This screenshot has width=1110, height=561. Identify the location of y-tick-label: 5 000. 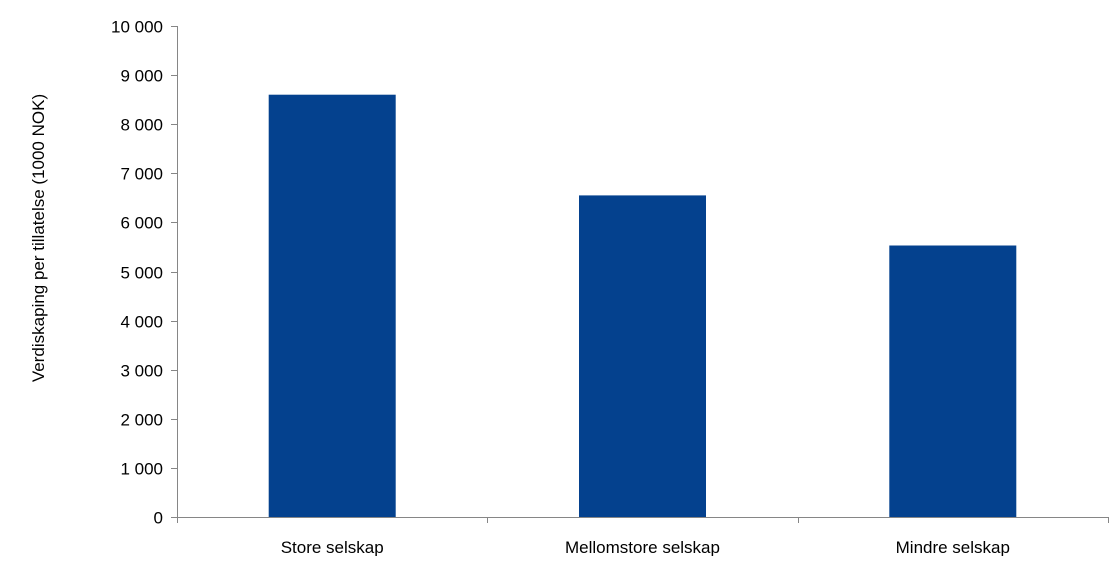
(141, 273).